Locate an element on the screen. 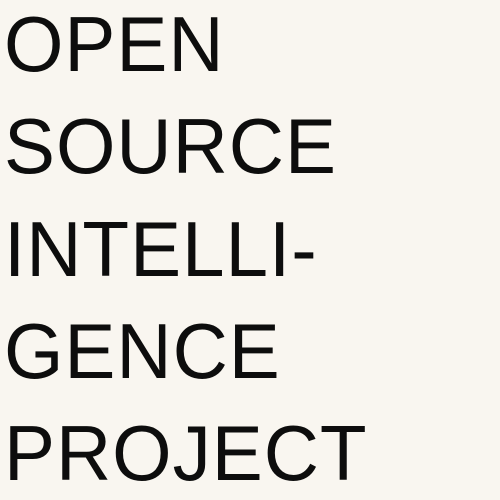 This screenshot has width=500, height=500. title-line-2: SOURCE is located at coordinates (170, 146).